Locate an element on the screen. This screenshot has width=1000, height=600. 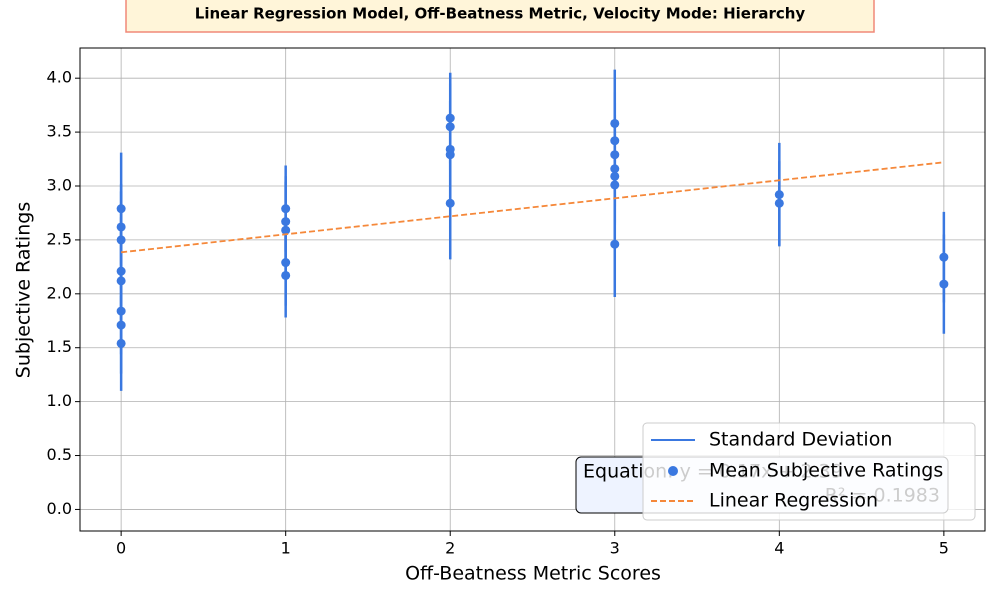
y-axis-label: Subjective Ratings is located at coordinates (24, 290).